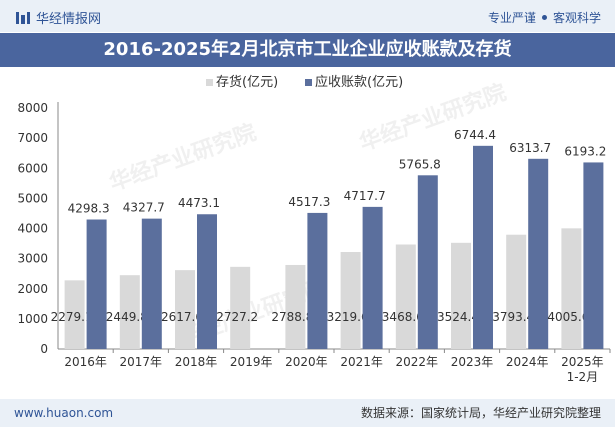 This screenshot has width=615, height=427. Describe the element at coordinates (513, 317) in the screenshot. I see `data-label-inventory: 3793.4` at that location.